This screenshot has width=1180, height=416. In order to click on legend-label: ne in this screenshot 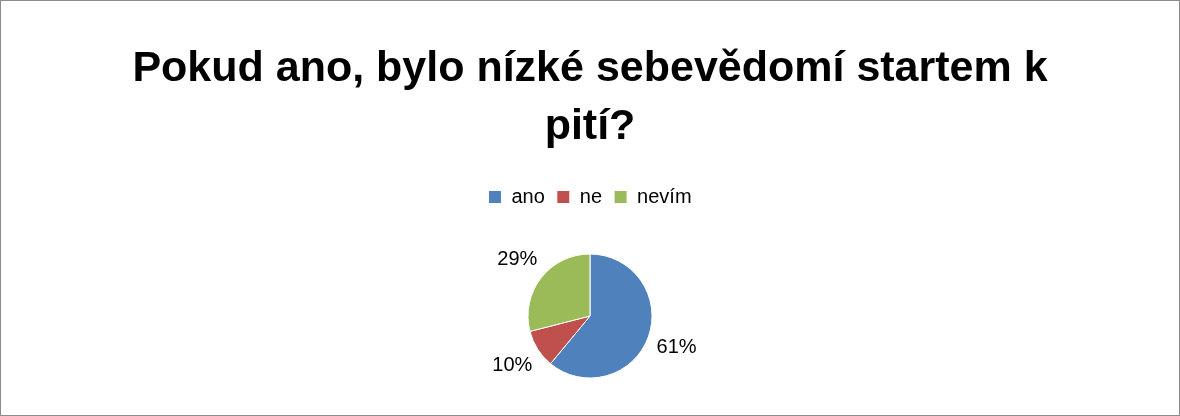, I will do `click(591, 195)`.